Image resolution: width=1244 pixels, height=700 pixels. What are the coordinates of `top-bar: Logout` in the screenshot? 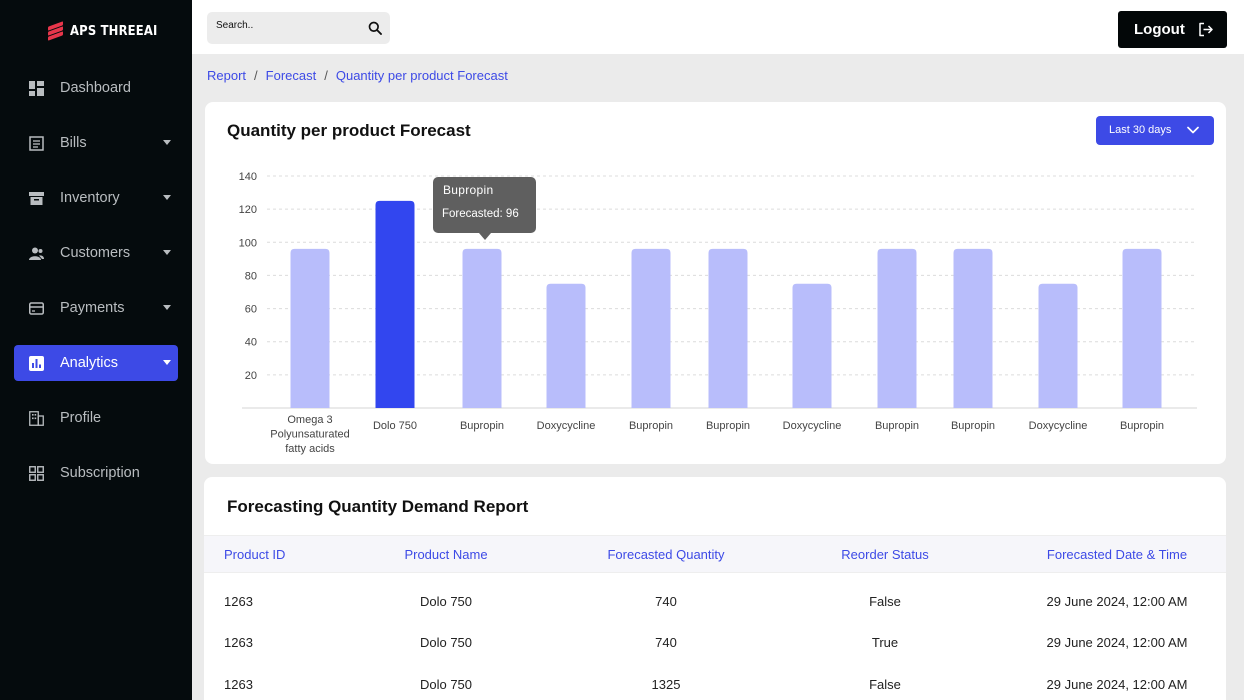 It's located at (718, 27).